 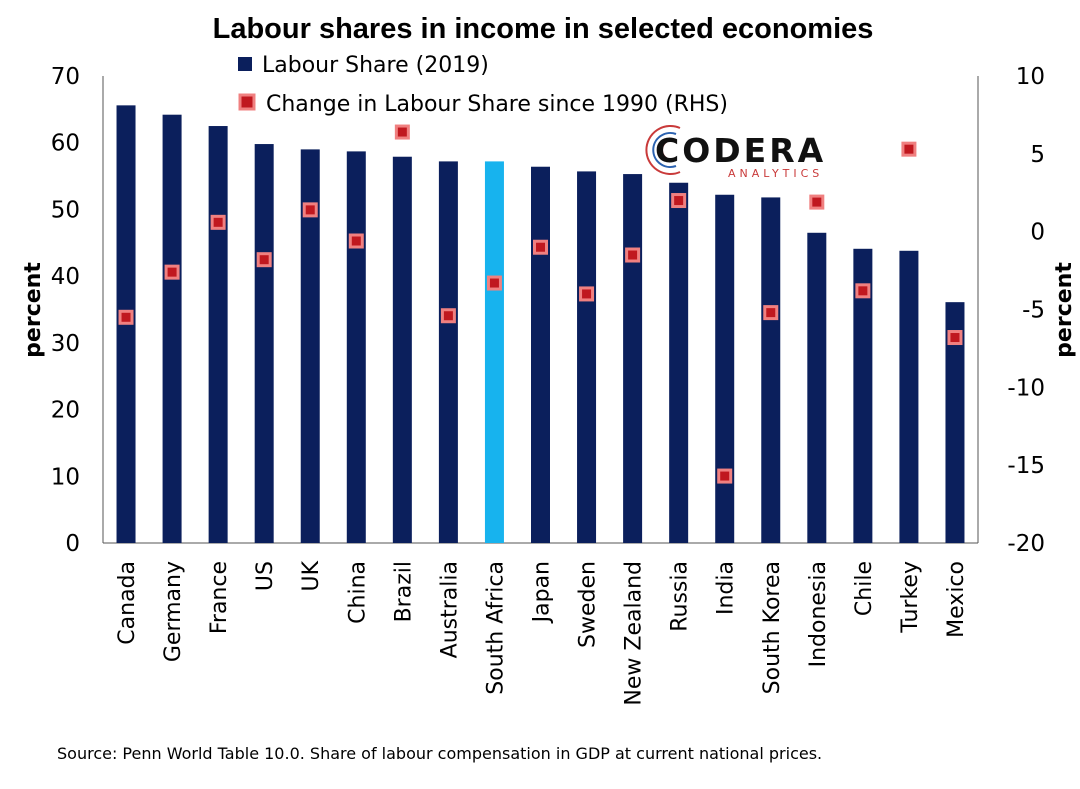 I want to click on point-south-africa, so click(x=494, y=283).